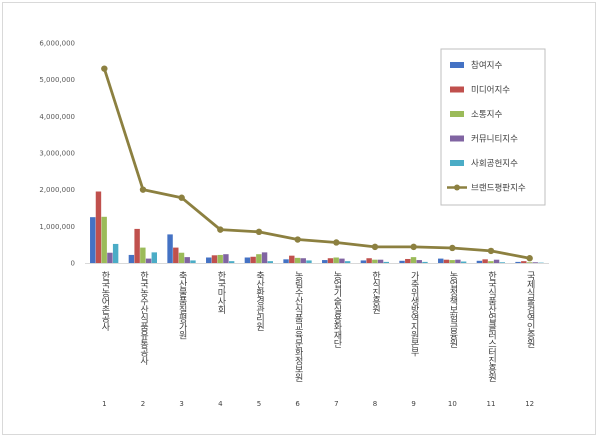  What do you see at coordinates (298, 326) in the screenshot?
I see `x-category-label: 농림수산식품교육문화정보원` at bounding box center [298, 326].